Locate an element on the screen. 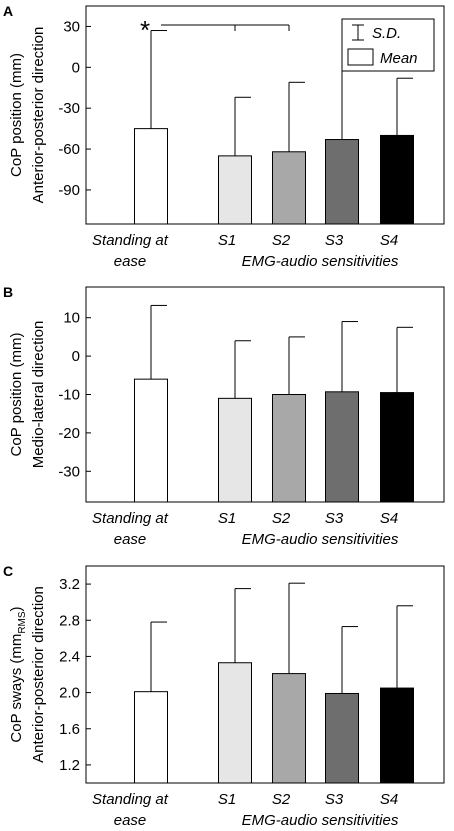 The width and height of the screenshot is (454, 831). y-tick-label: -90 is located at coordinates (69, 190).